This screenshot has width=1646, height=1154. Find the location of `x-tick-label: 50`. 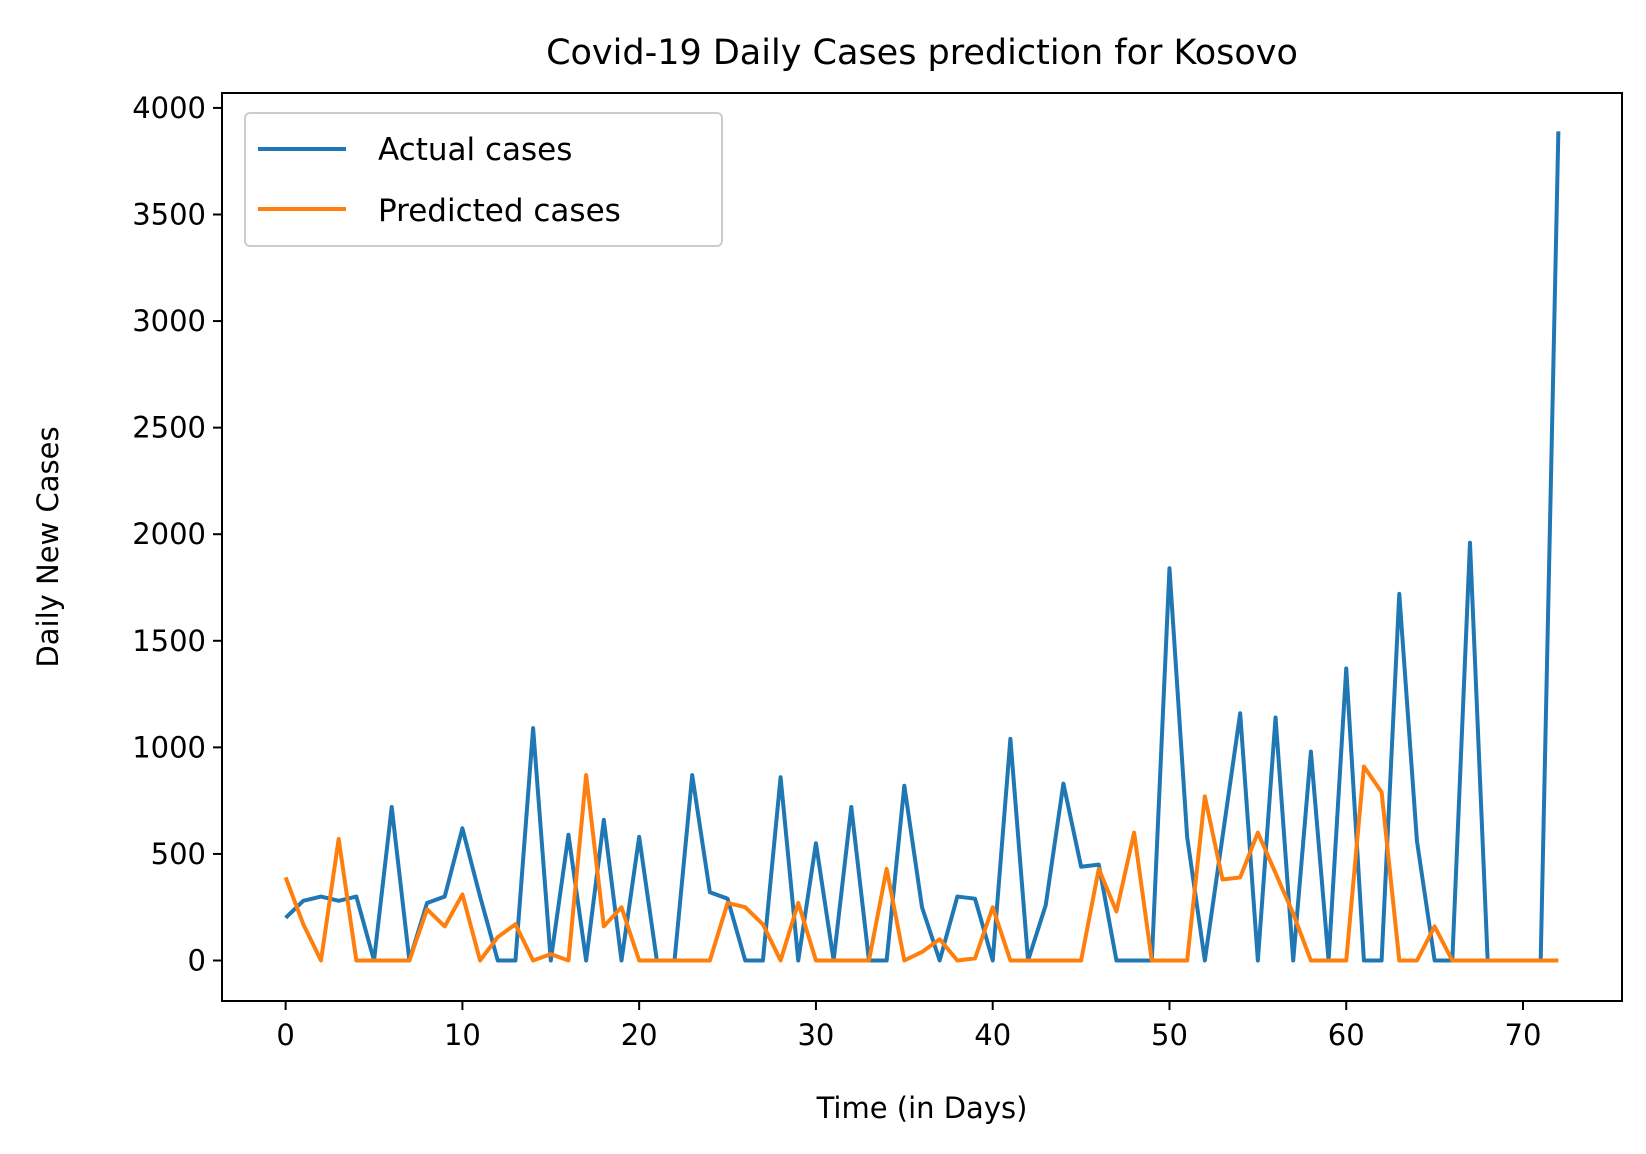

x-tick-label: 50 is located at coordinates (1169, 1035).